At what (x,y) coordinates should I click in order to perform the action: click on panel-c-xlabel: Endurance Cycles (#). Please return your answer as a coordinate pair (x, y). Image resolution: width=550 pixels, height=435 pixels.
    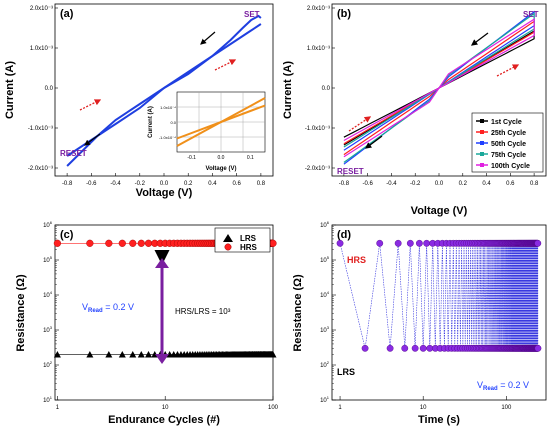
    Looking at the image, I should click on (164, 420).